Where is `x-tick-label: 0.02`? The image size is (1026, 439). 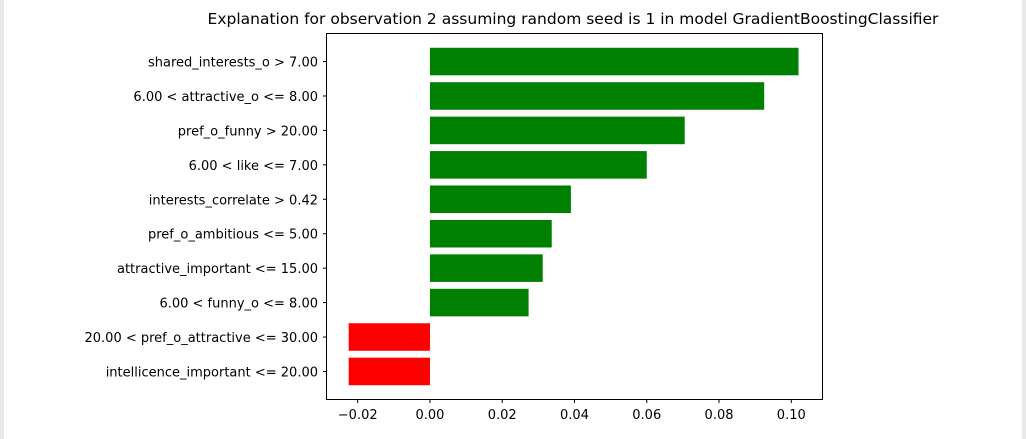 x-tick-label: 0.02 is located at coordinates (502, 415).